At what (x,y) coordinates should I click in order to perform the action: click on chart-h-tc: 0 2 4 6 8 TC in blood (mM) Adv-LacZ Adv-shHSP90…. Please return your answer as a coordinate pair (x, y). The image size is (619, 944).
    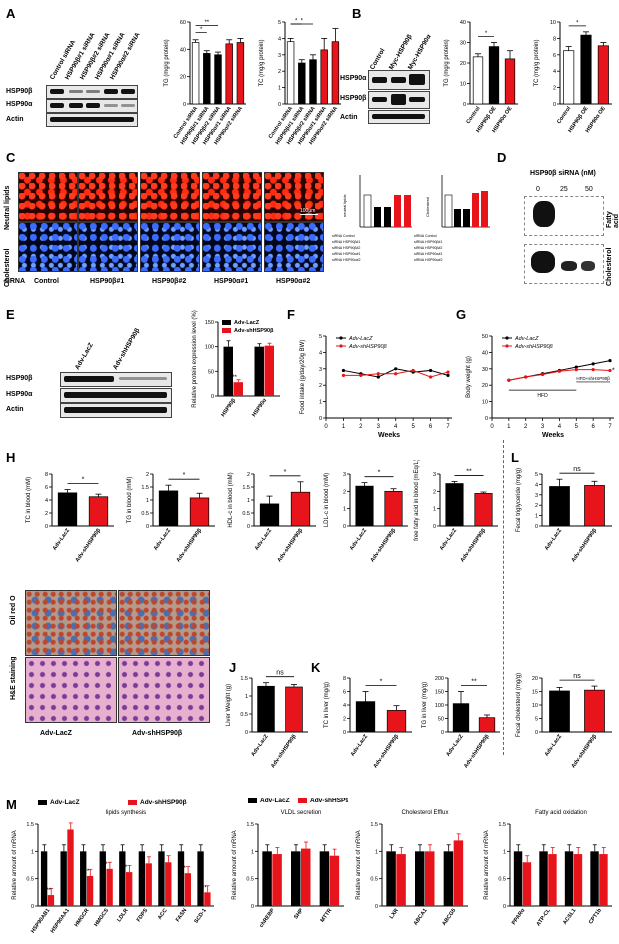
    Looking at the image, I should click on (70, 517).